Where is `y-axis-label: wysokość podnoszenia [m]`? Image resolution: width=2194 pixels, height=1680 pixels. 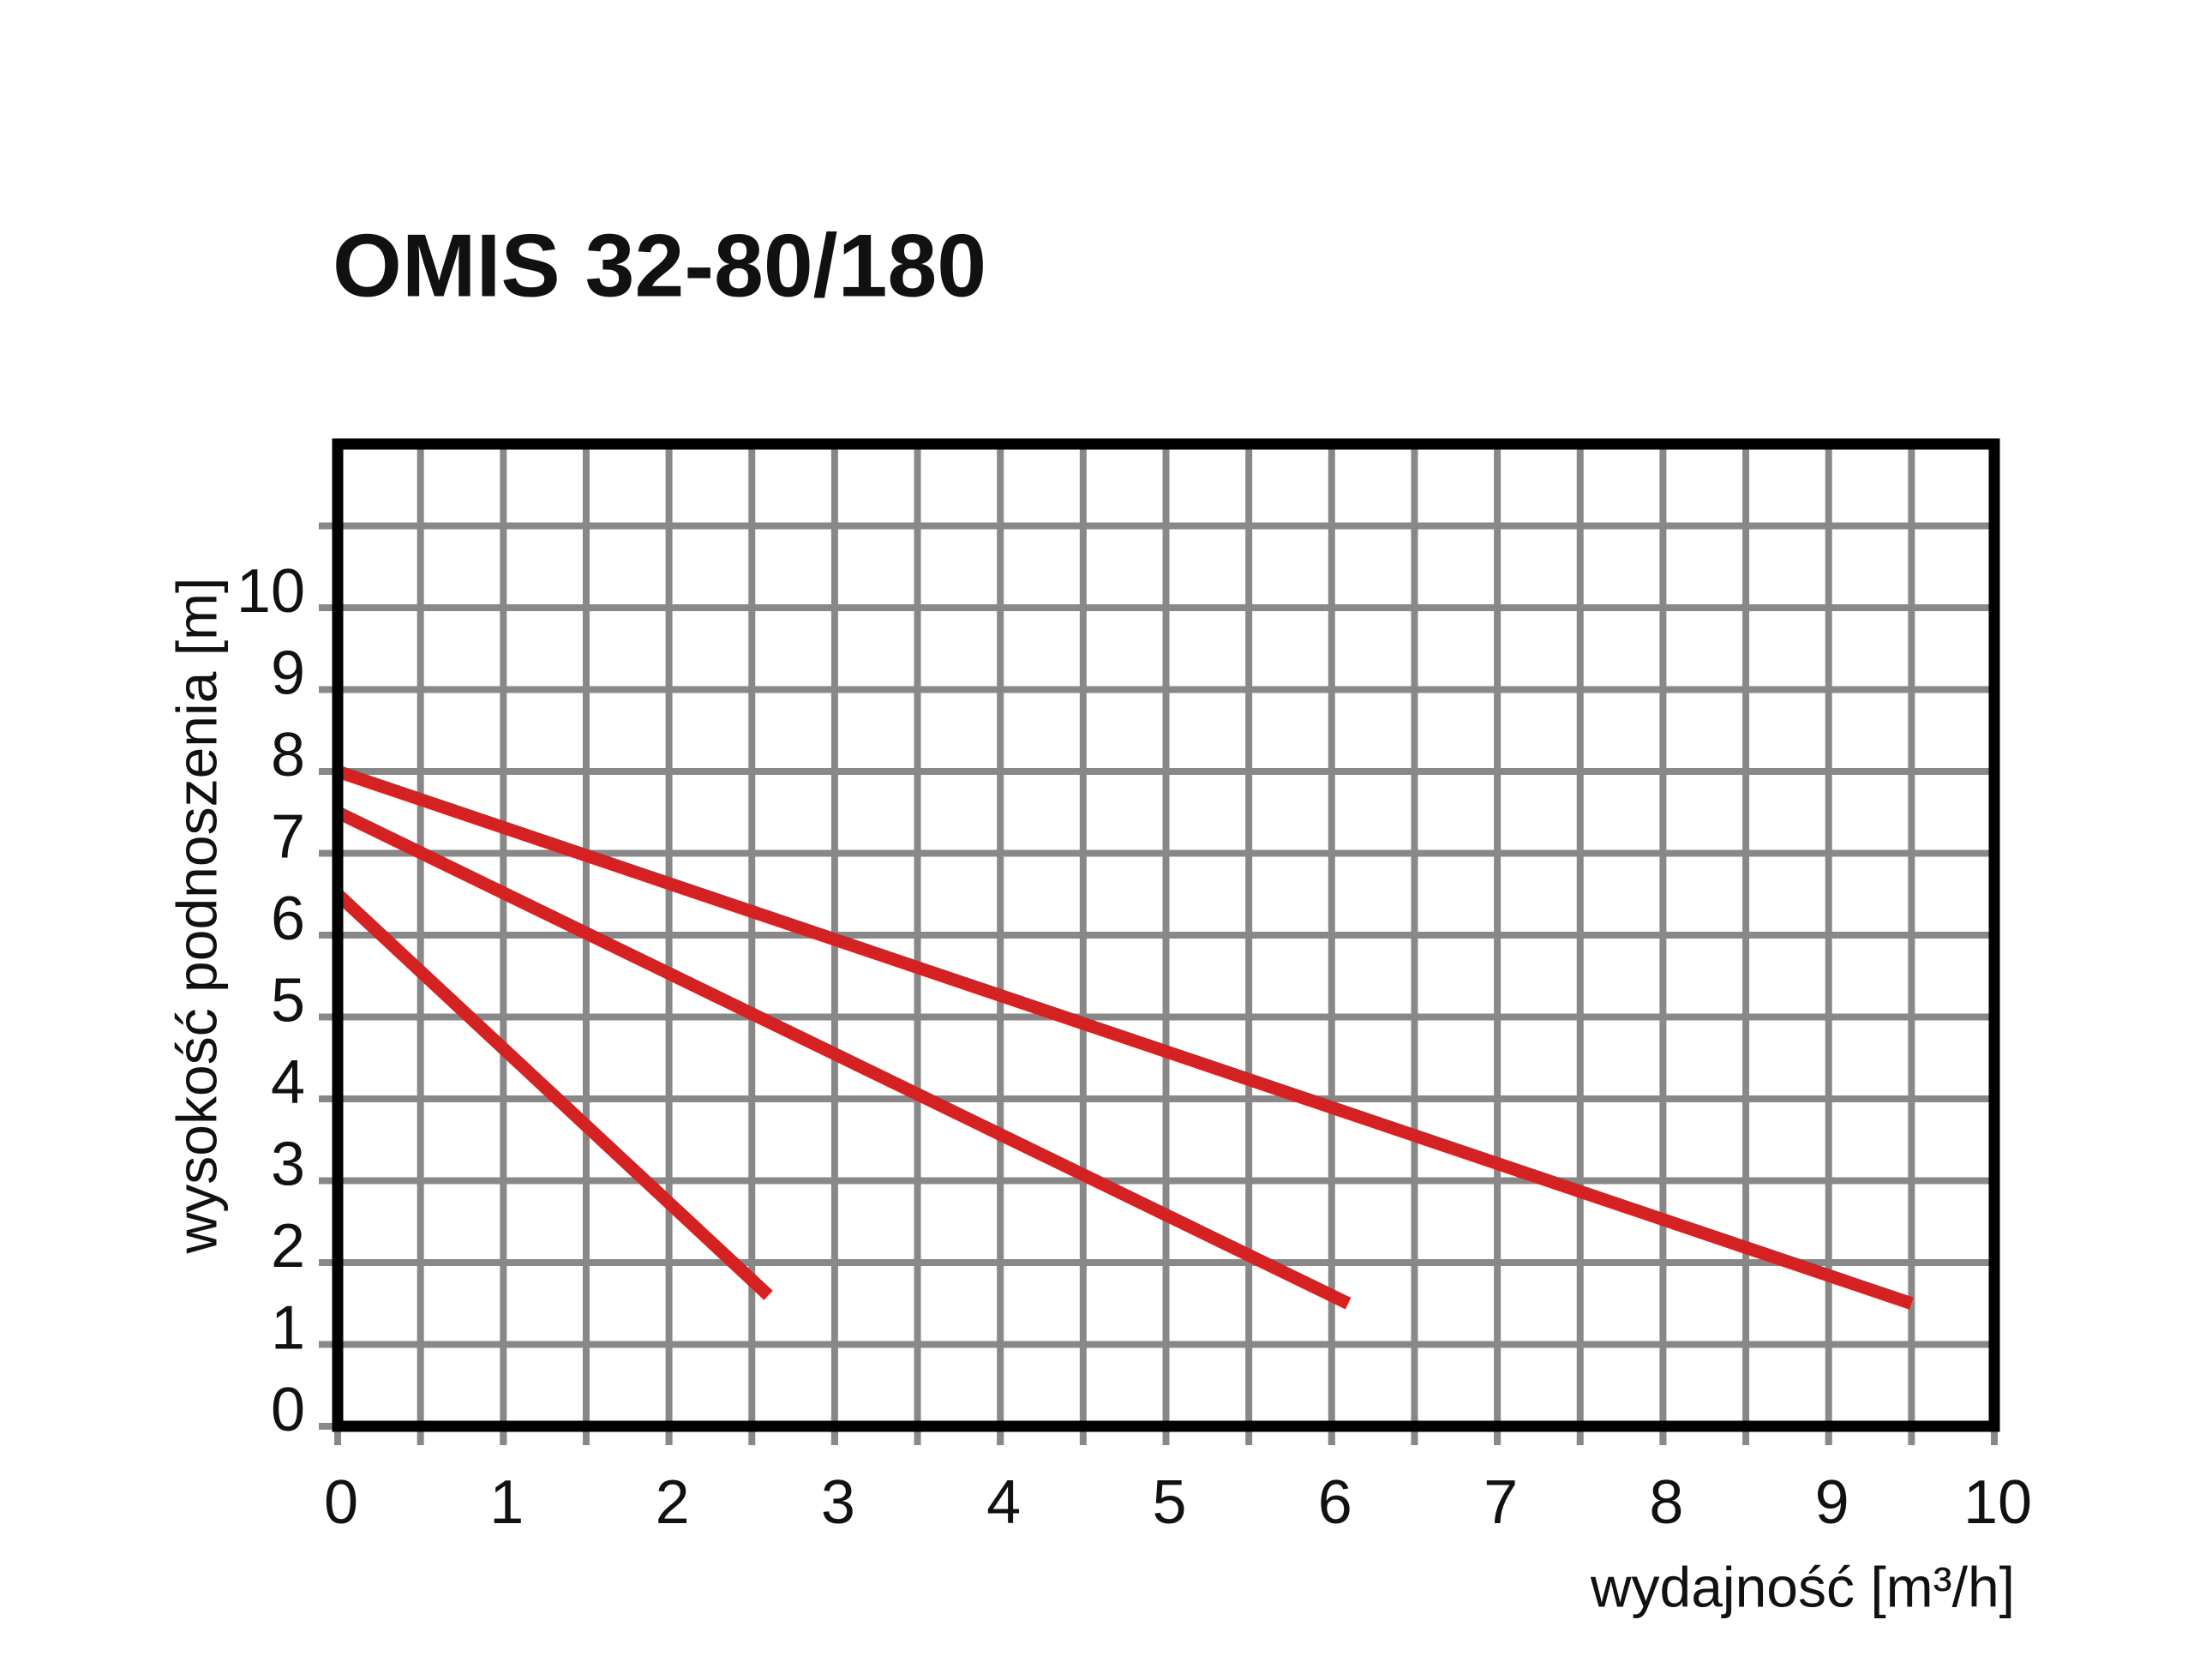
y-axis-label: wysokość podnoszenia [m] is located at coordinates (196, 916).